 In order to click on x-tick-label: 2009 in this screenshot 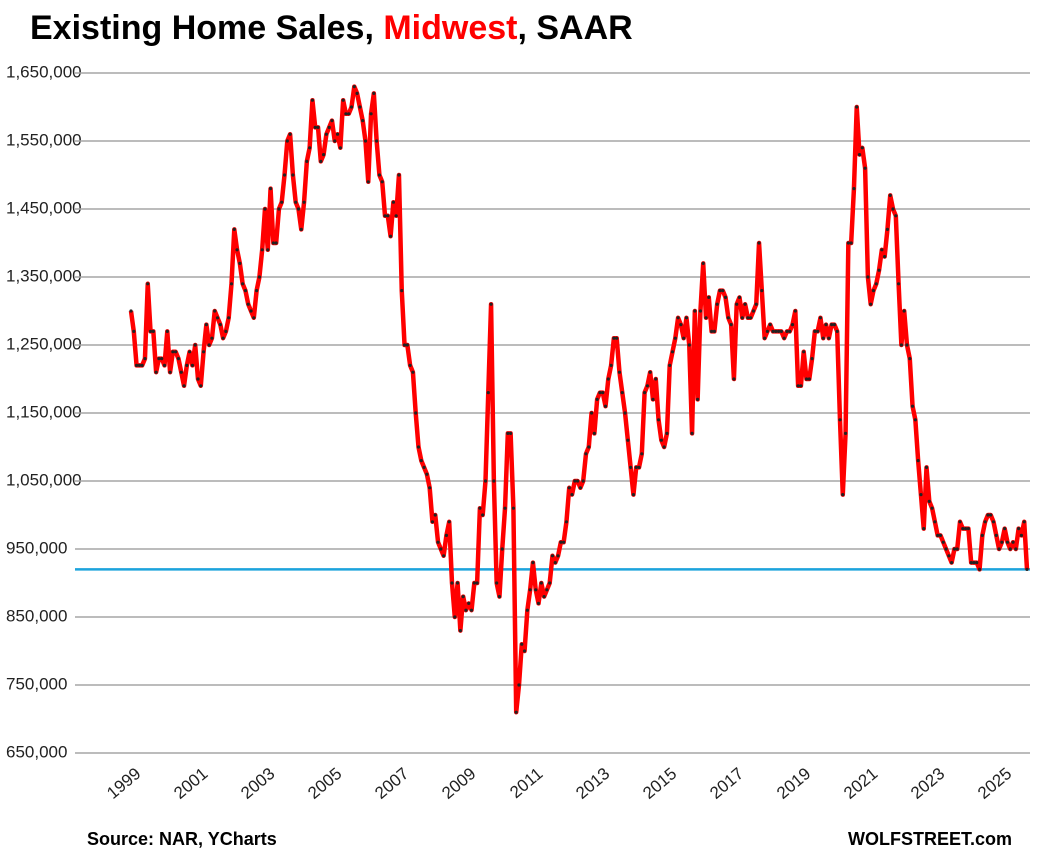, I will do `click(458, 783)`.